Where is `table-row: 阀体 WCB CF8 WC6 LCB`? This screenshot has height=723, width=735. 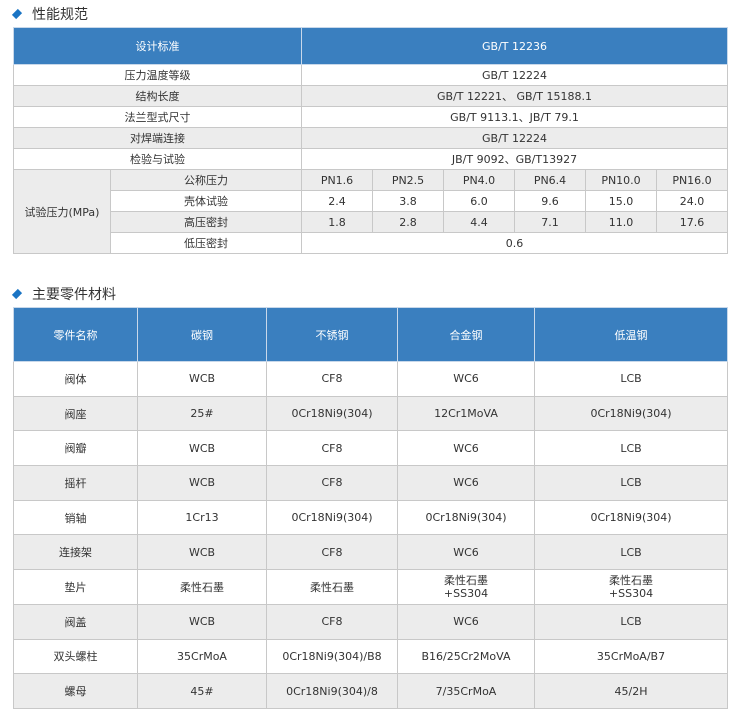
table-row: 阀体 WCB CF8 WC6 LCB is located at coordinates (370, 379).